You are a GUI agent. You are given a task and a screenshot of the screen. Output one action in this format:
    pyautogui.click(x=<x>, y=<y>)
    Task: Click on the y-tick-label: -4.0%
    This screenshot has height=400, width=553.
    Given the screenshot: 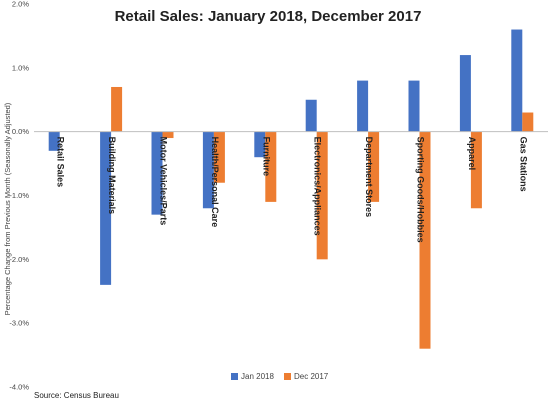 What is the action you would take?
    pyautogui.click(x=19, y=387)
    